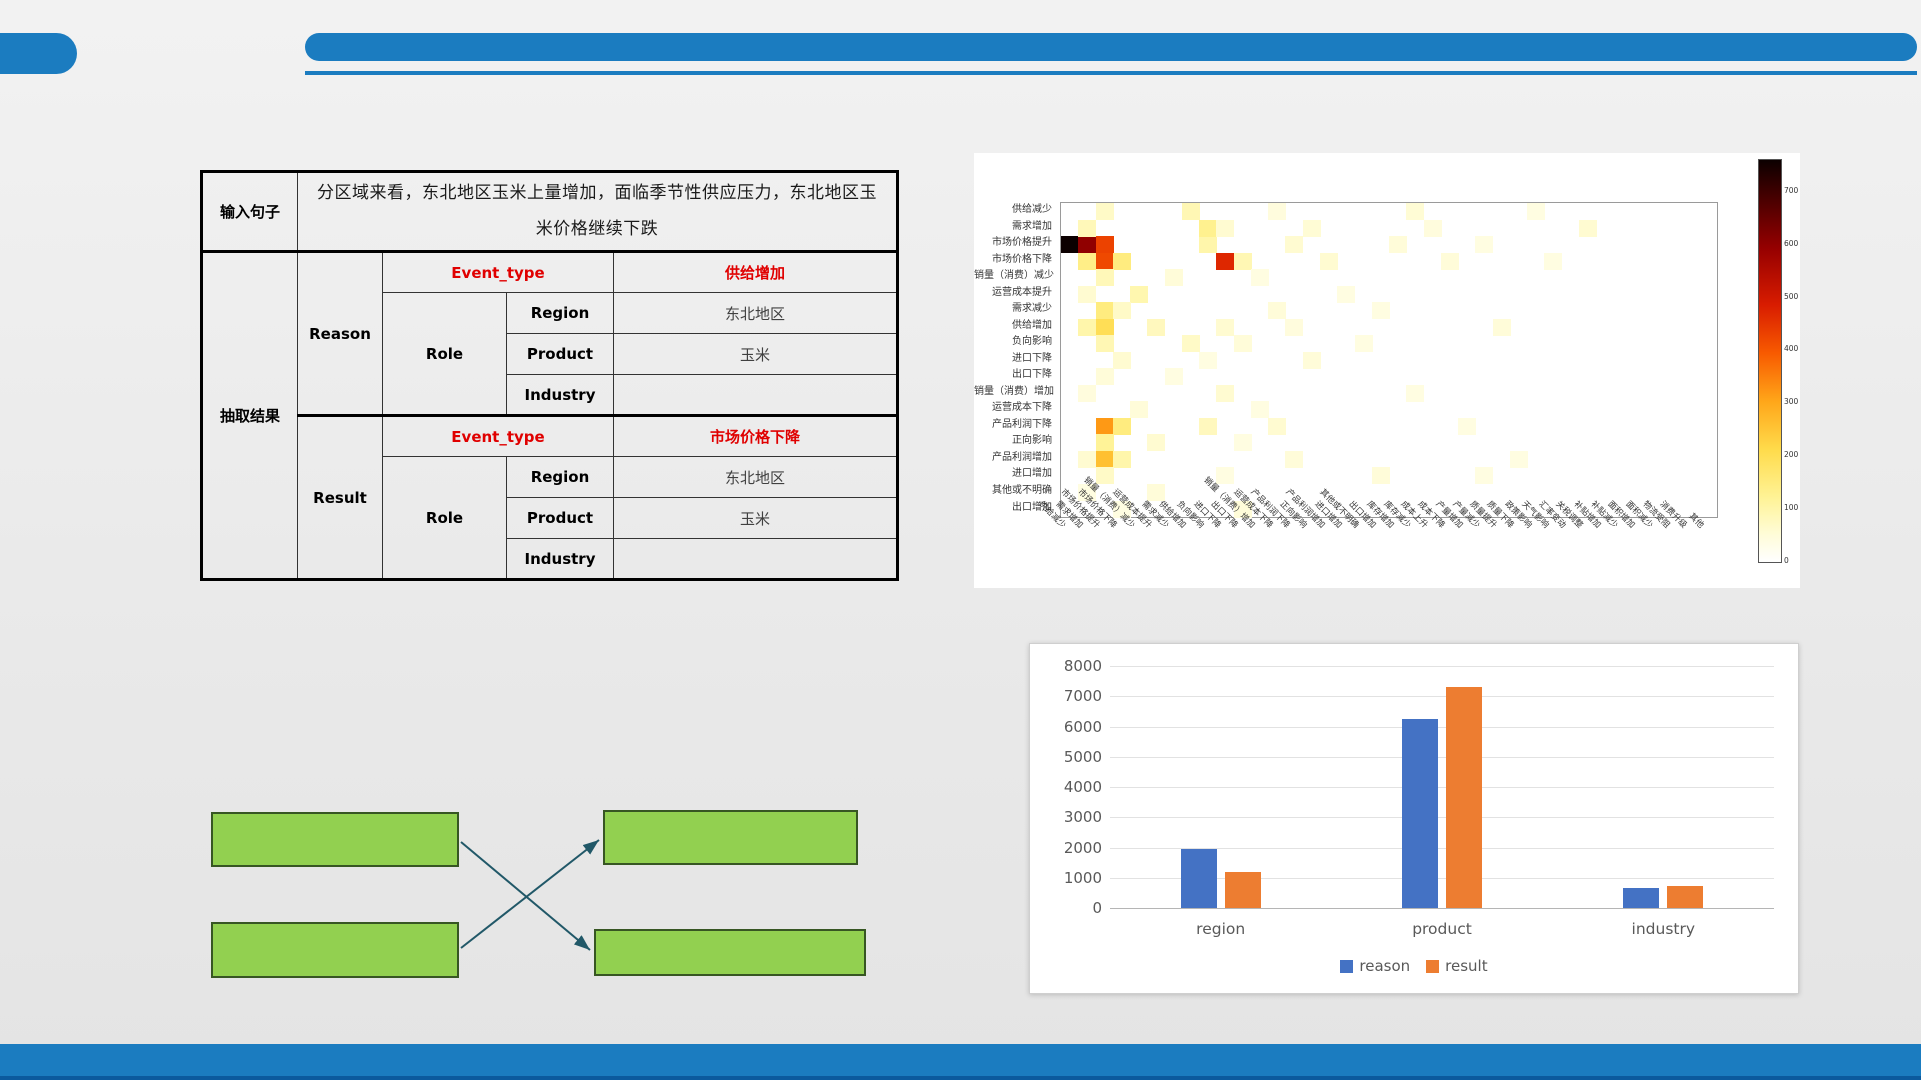 This screenshot has height=1080, width=1921. I want to click on heatmap-colorbar-ticks: 0 100 200 300 400 500 600 700, so click(1792, 362).